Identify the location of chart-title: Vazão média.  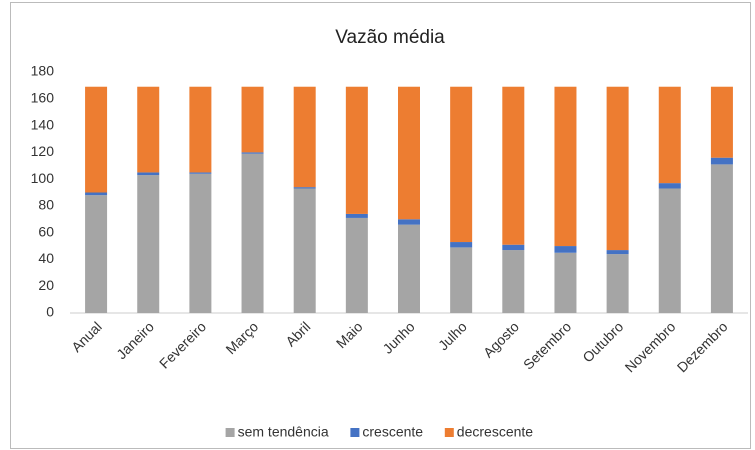
(390, 37).